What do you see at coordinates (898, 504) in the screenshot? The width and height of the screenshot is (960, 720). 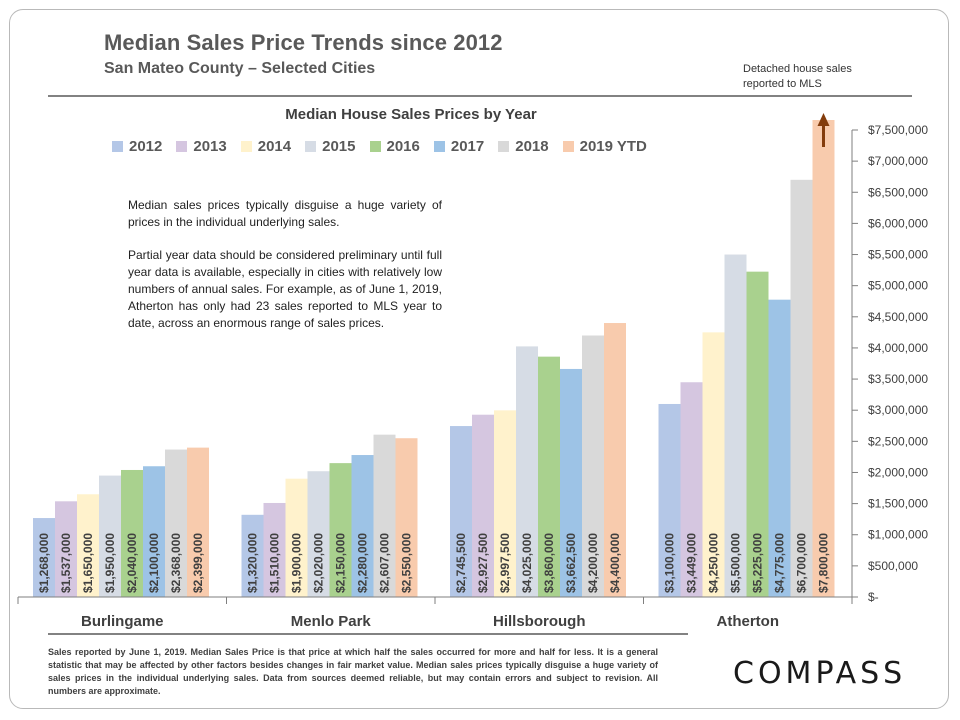 I see `y-tick-label: $1,500,000` at bounding box center [898, 504].